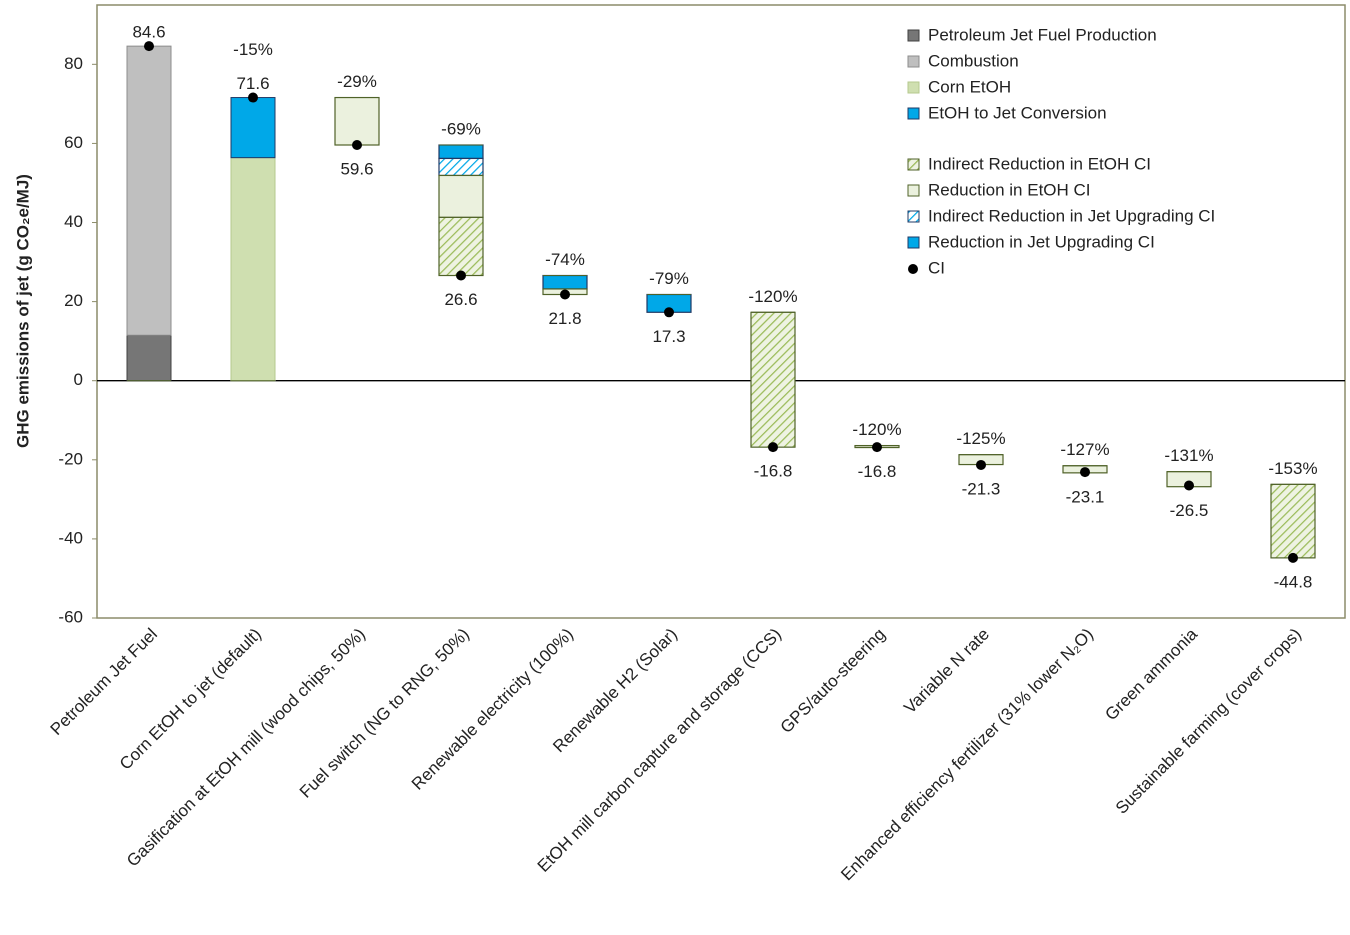 This screenshot has height=935, width=1350. I want to click on change-label: -29%, so click(357, 81).